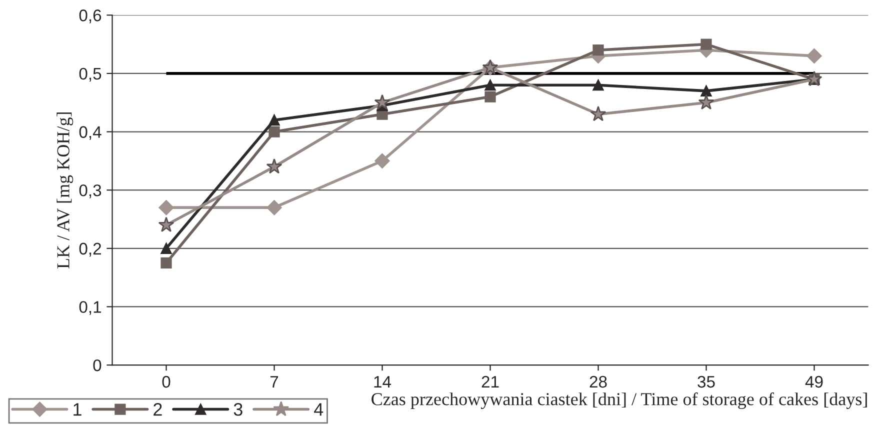 This screenshot has height=432, width=877. Describe the element at coordinates (274, 382) in the screenshot. I see `x-tick-label: 7` at that location.